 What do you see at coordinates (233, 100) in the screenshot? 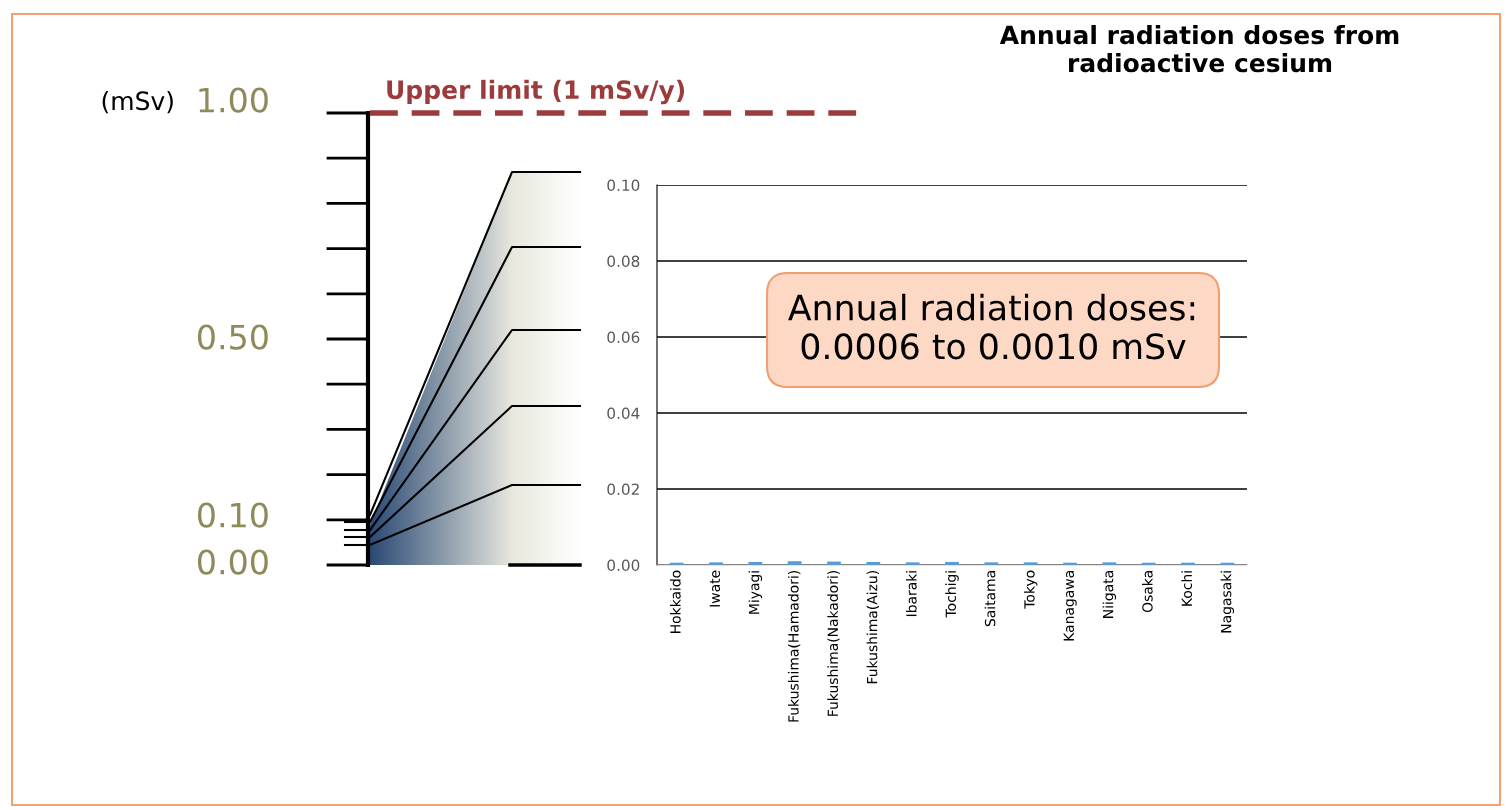
I see `text: 1.00` at bounding box center [233, 100].